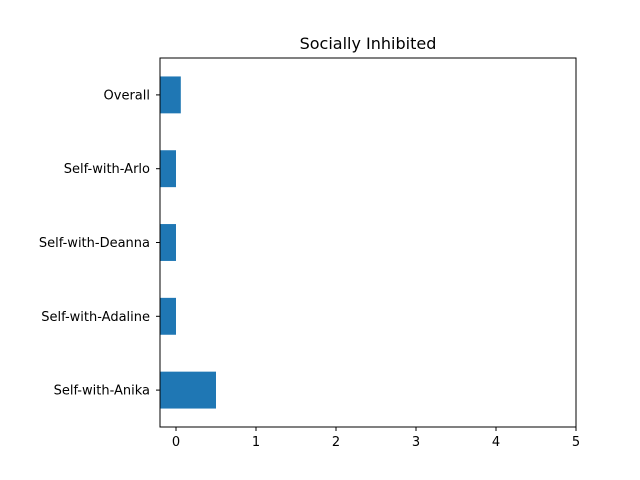  I want to click on bars-group, so click(188, 242).